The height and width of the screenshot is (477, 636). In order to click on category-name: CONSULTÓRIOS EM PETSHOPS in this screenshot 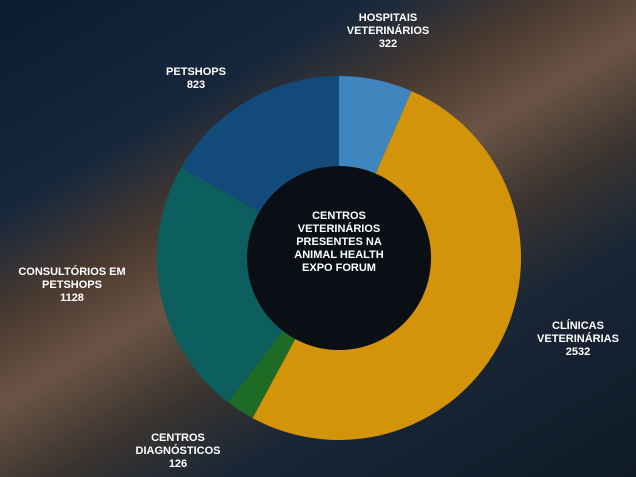, I will do `click(72, 278)`.